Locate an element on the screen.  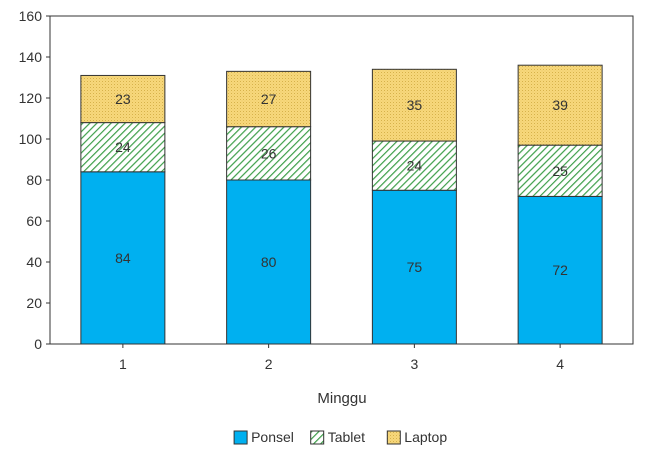
x-tick-label: 2 is located at coordinates (269, 364).